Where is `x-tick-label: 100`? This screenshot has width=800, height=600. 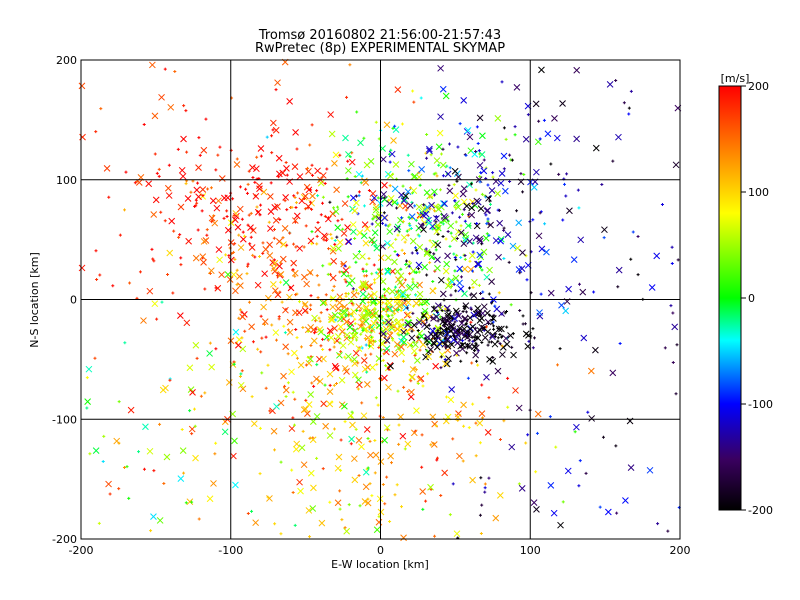 x-tick-label: 100 is located at coordinates (530, 550).